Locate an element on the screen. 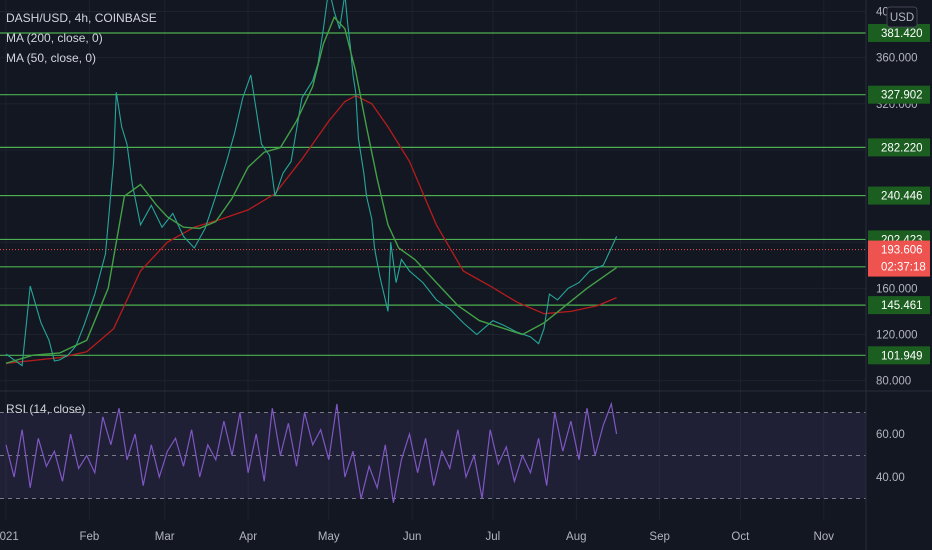 This screenshot has width=932, height=550. rsi-line is located at coordinates (311, 452).